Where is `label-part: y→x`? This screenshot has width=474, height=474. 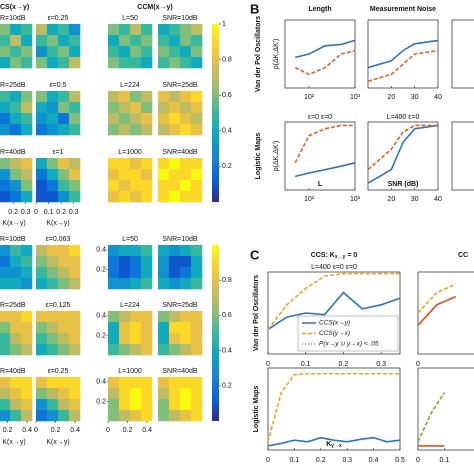 label-part: y→x is located at coordinates (336, 446).